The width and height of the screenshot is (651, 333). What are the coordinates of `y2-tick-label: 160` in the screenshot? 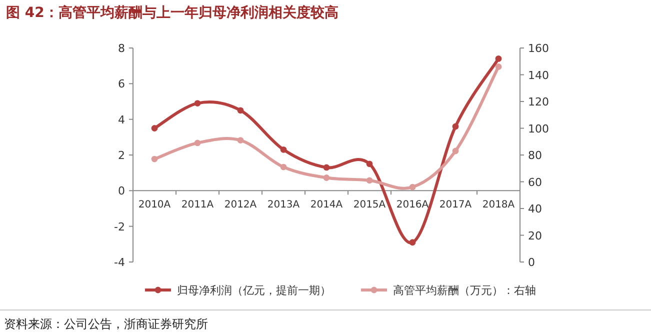 It's located at (538, 48).